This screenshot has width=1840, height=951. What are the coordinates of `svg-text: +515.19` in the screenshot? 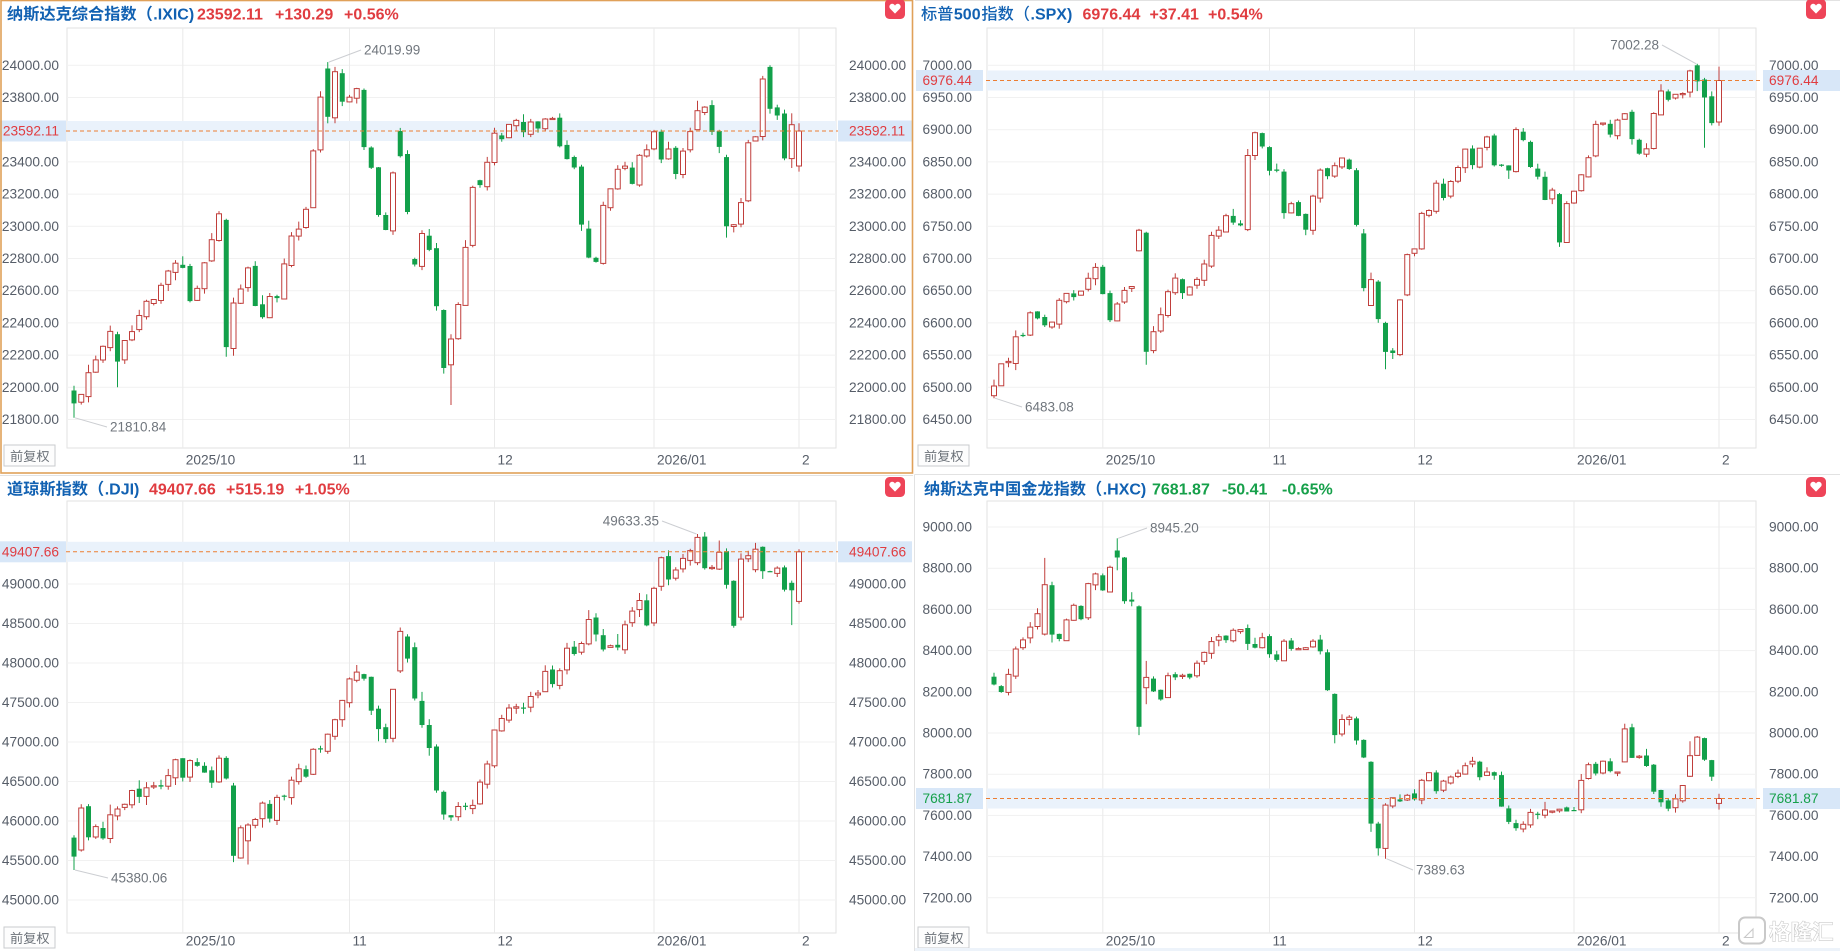 It's located at (255, 490).